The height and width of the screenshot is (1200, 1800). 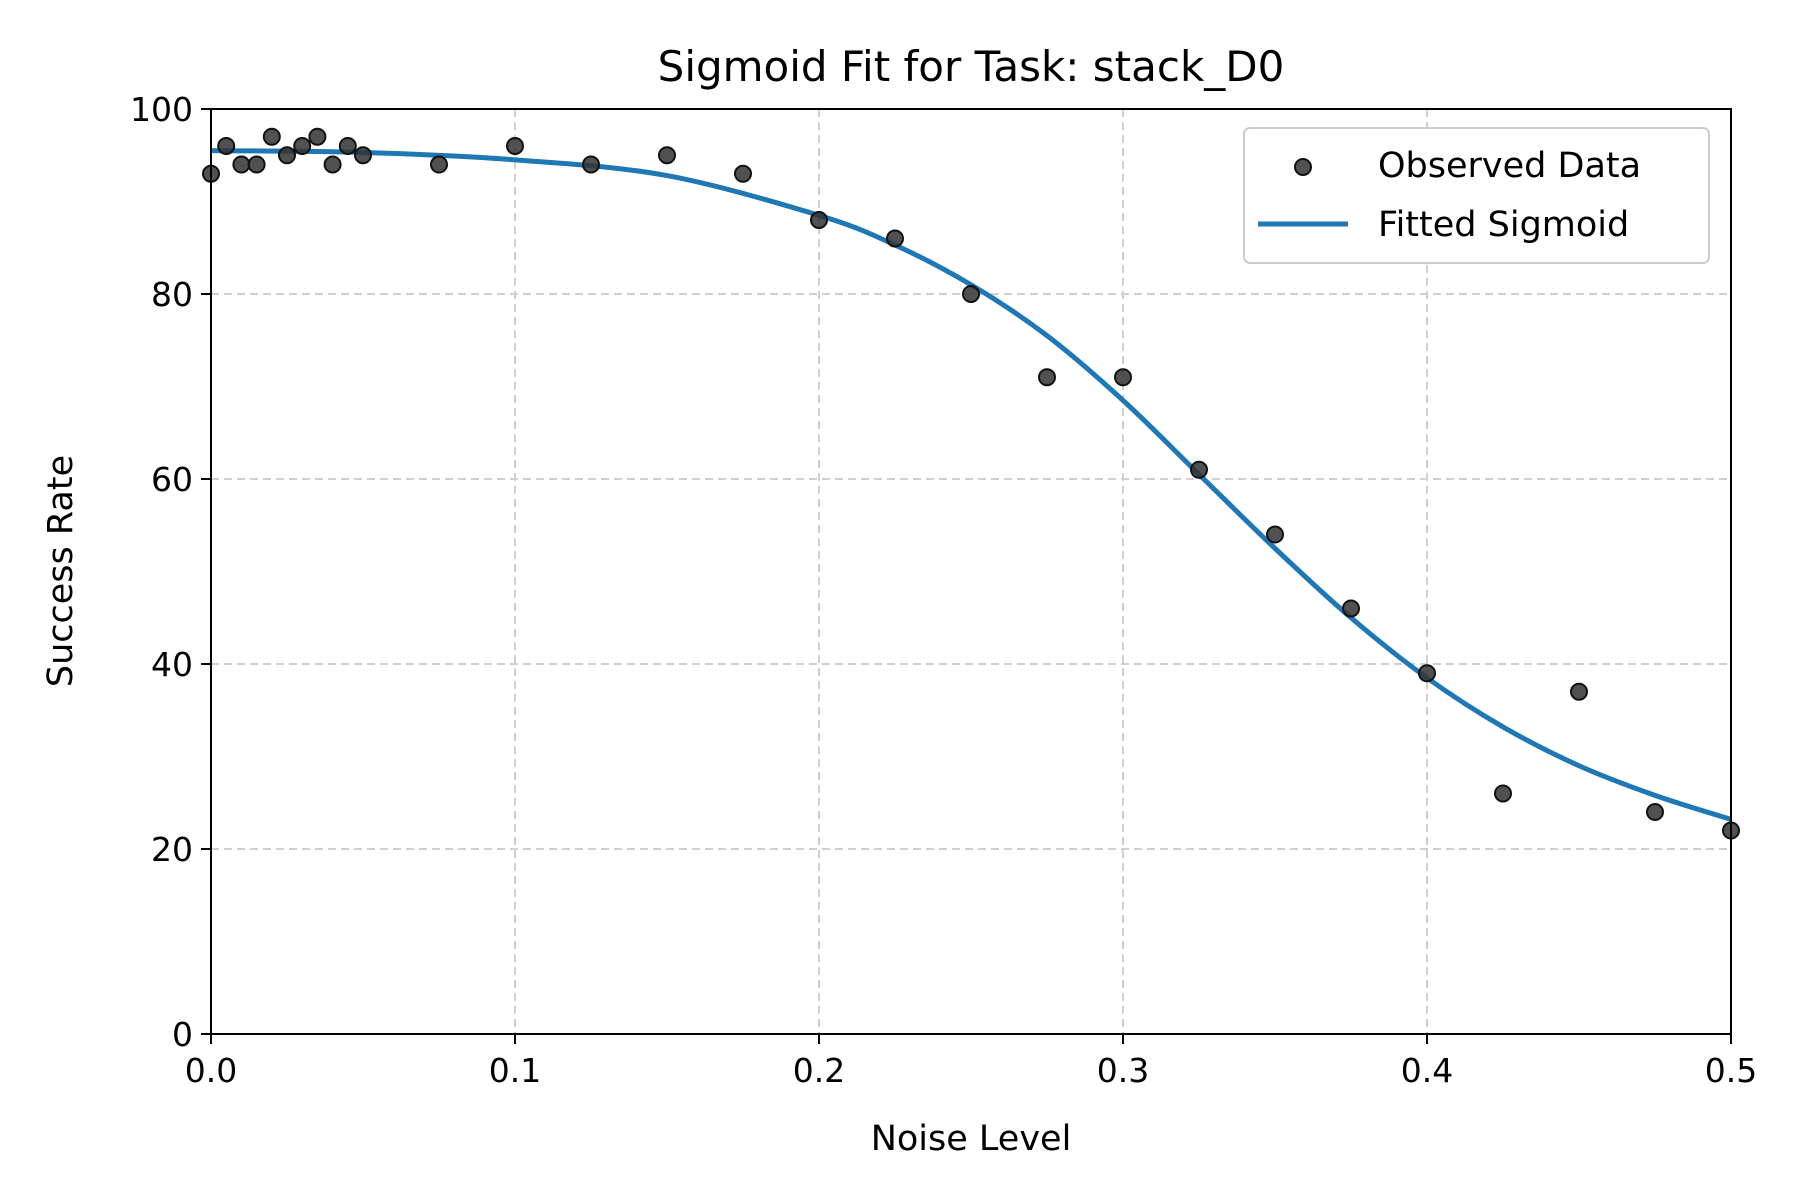 What do you see at coordinates (971, 1062) in the screenshot?
I see `x-axis-ticks: 0.0 0.1 0.2 0.3 0.4 0.5` at bounding box center [971, 1062].